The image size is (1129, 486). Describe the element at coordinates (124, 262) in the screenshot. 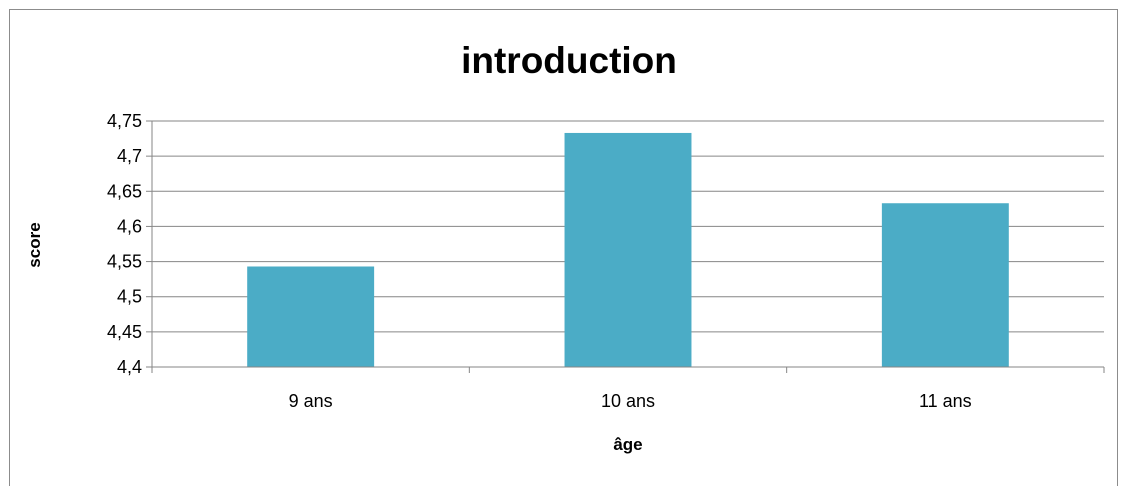

I see `y-tick-label: 4,55` at that location.